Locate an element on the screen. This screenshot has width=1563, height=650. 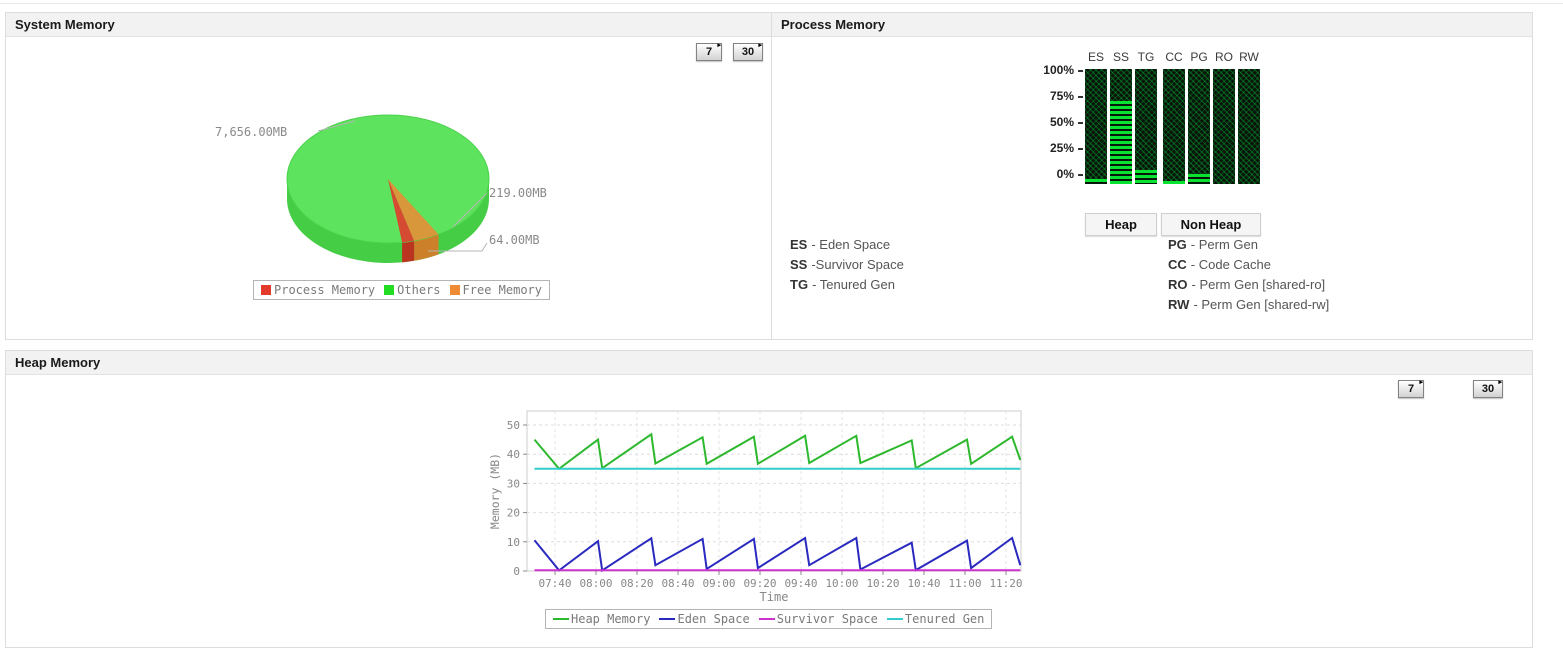
pie-leader-free is located at coordinates (470, 210).